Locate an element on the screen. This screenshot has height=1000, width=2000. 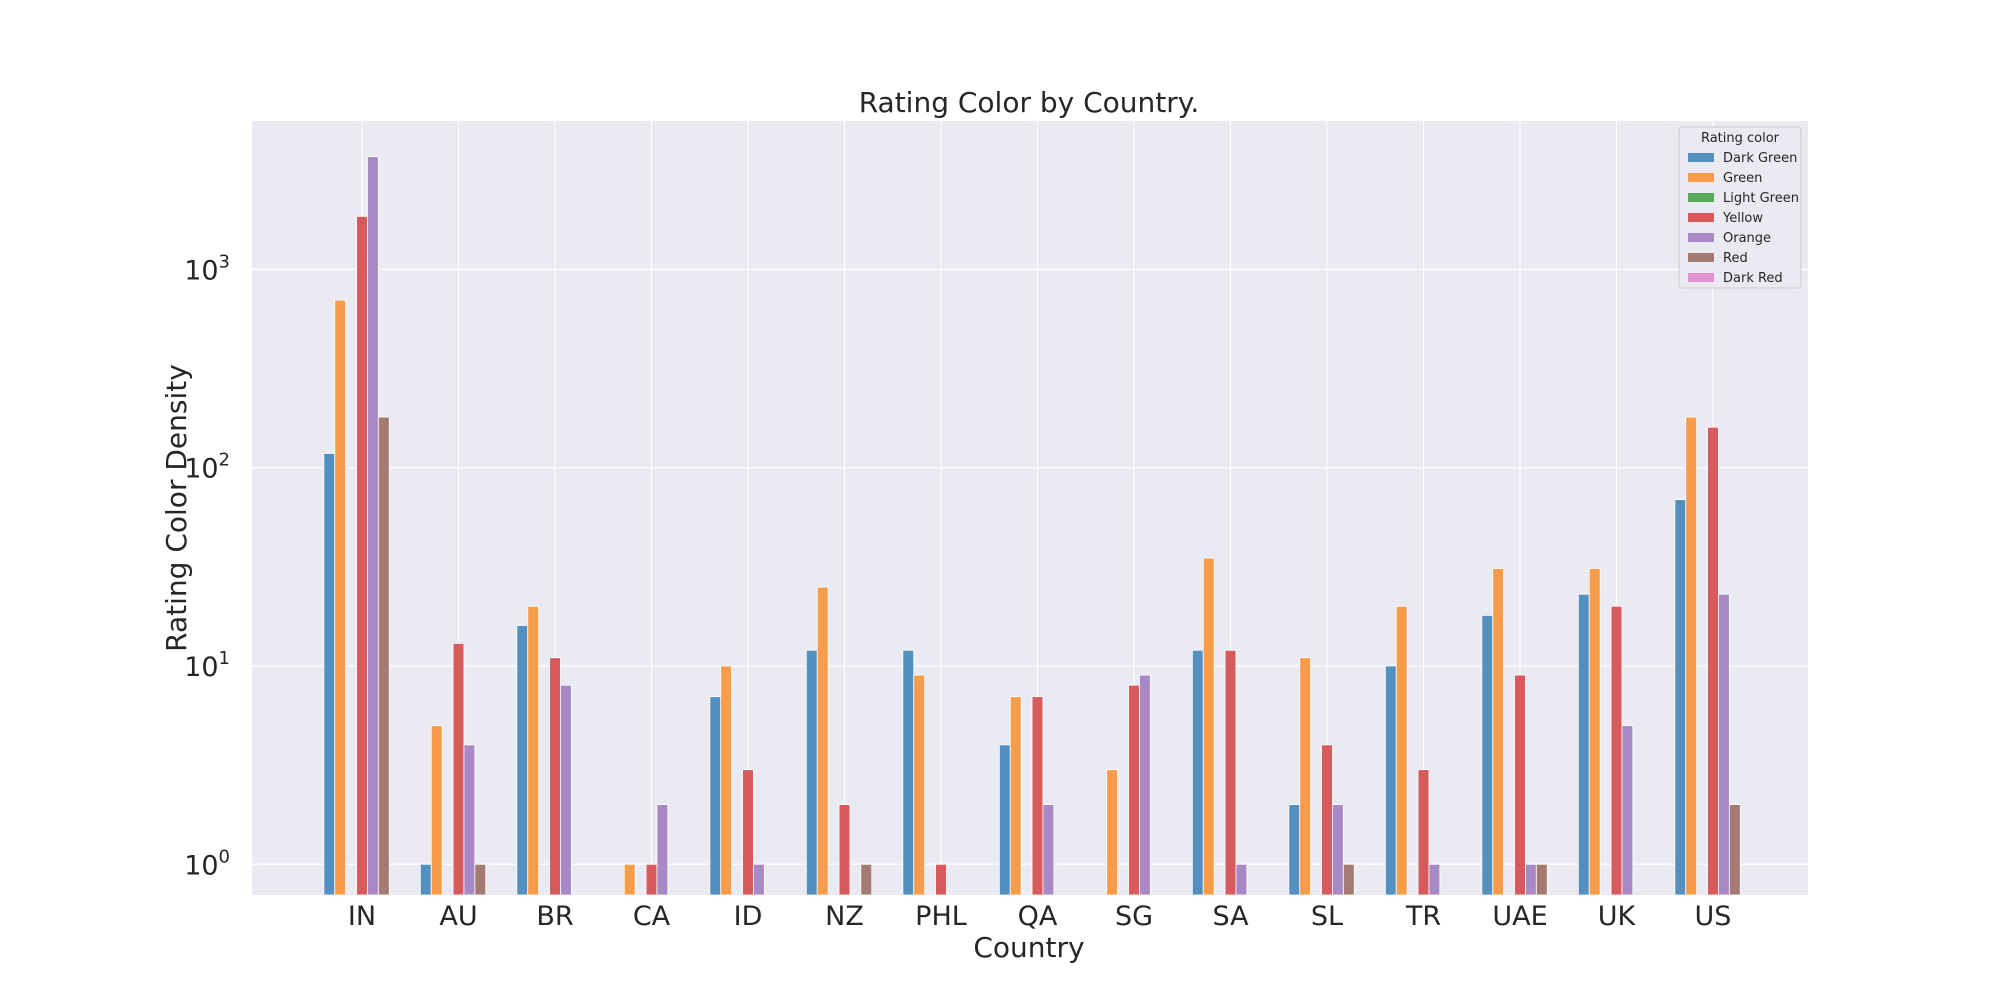
x-tick-label: PHL is located at coordinates (941, 916).